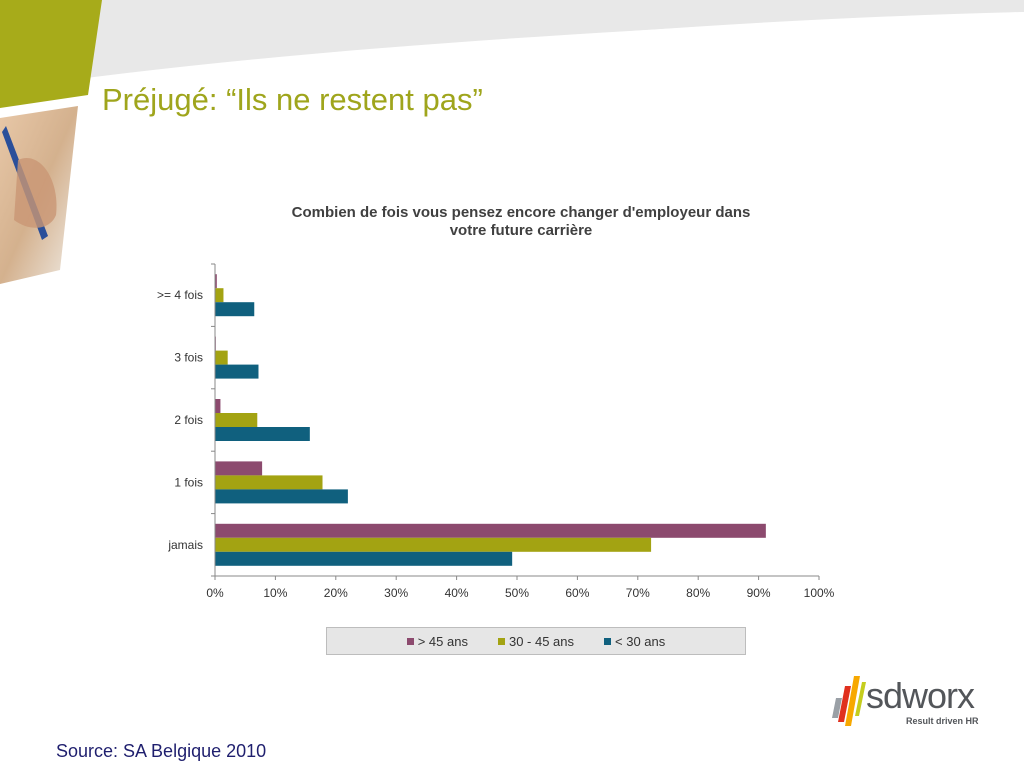 The height and width of the screenshot is (768, 1024). I want to click on x-tick-label: 50%, so click(517, 593).